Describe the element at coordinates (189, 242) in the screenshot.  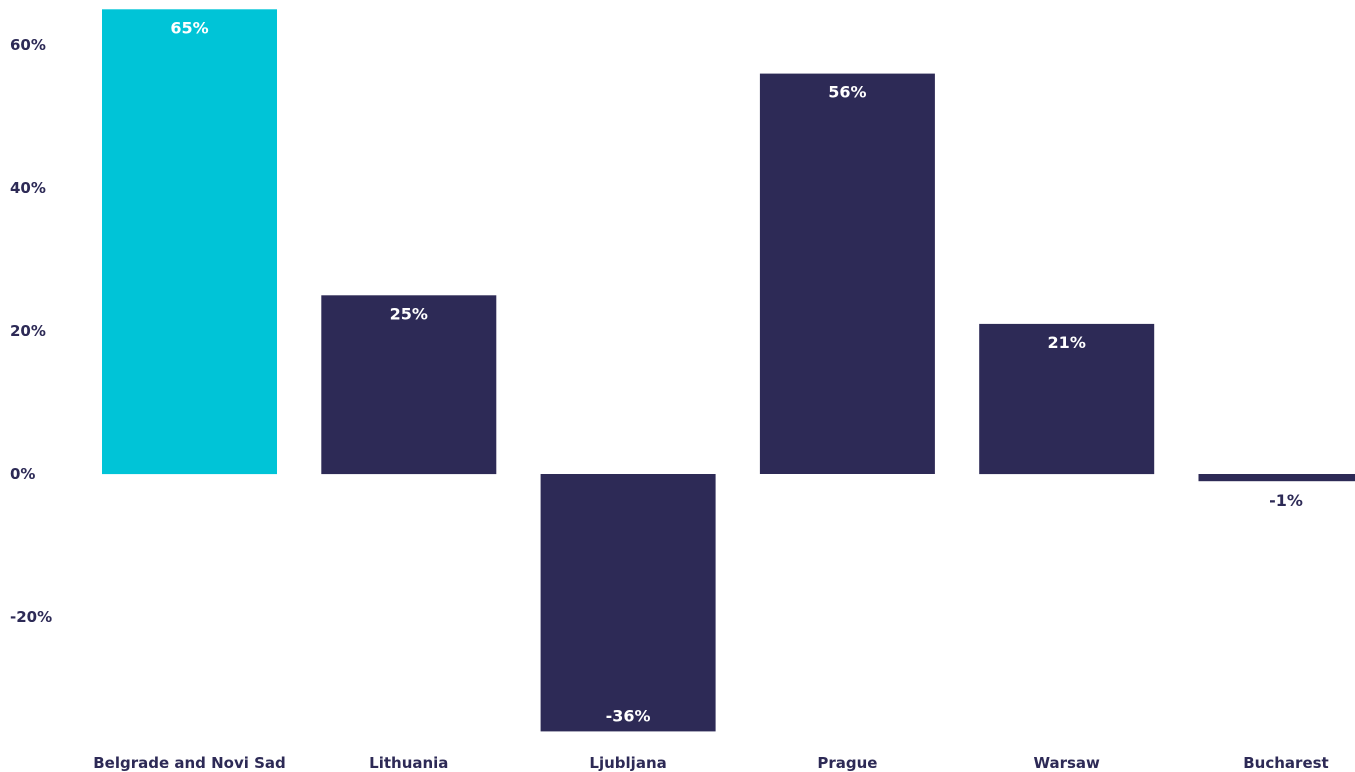
I see `bar-belgrade-and-novi-sad` at that location.